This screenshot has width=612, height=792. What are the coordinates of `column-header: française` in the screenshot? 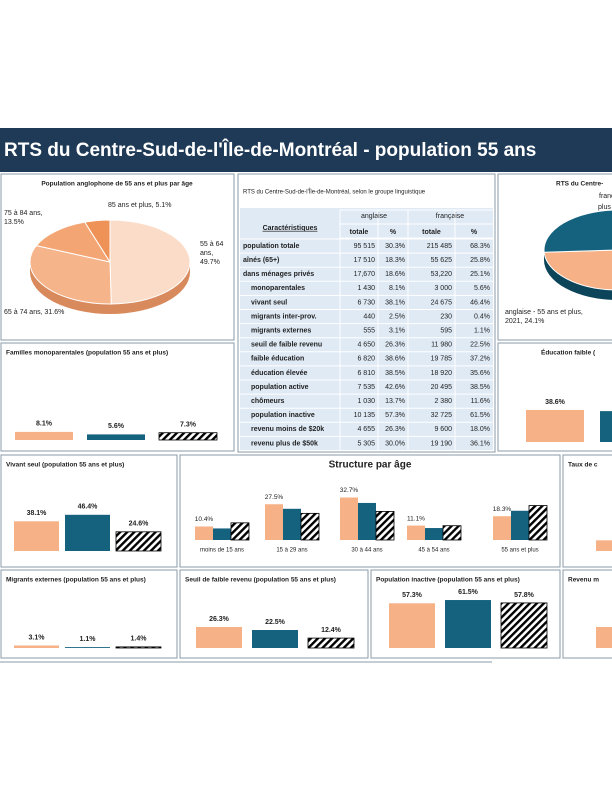 It's located at (450, 216).